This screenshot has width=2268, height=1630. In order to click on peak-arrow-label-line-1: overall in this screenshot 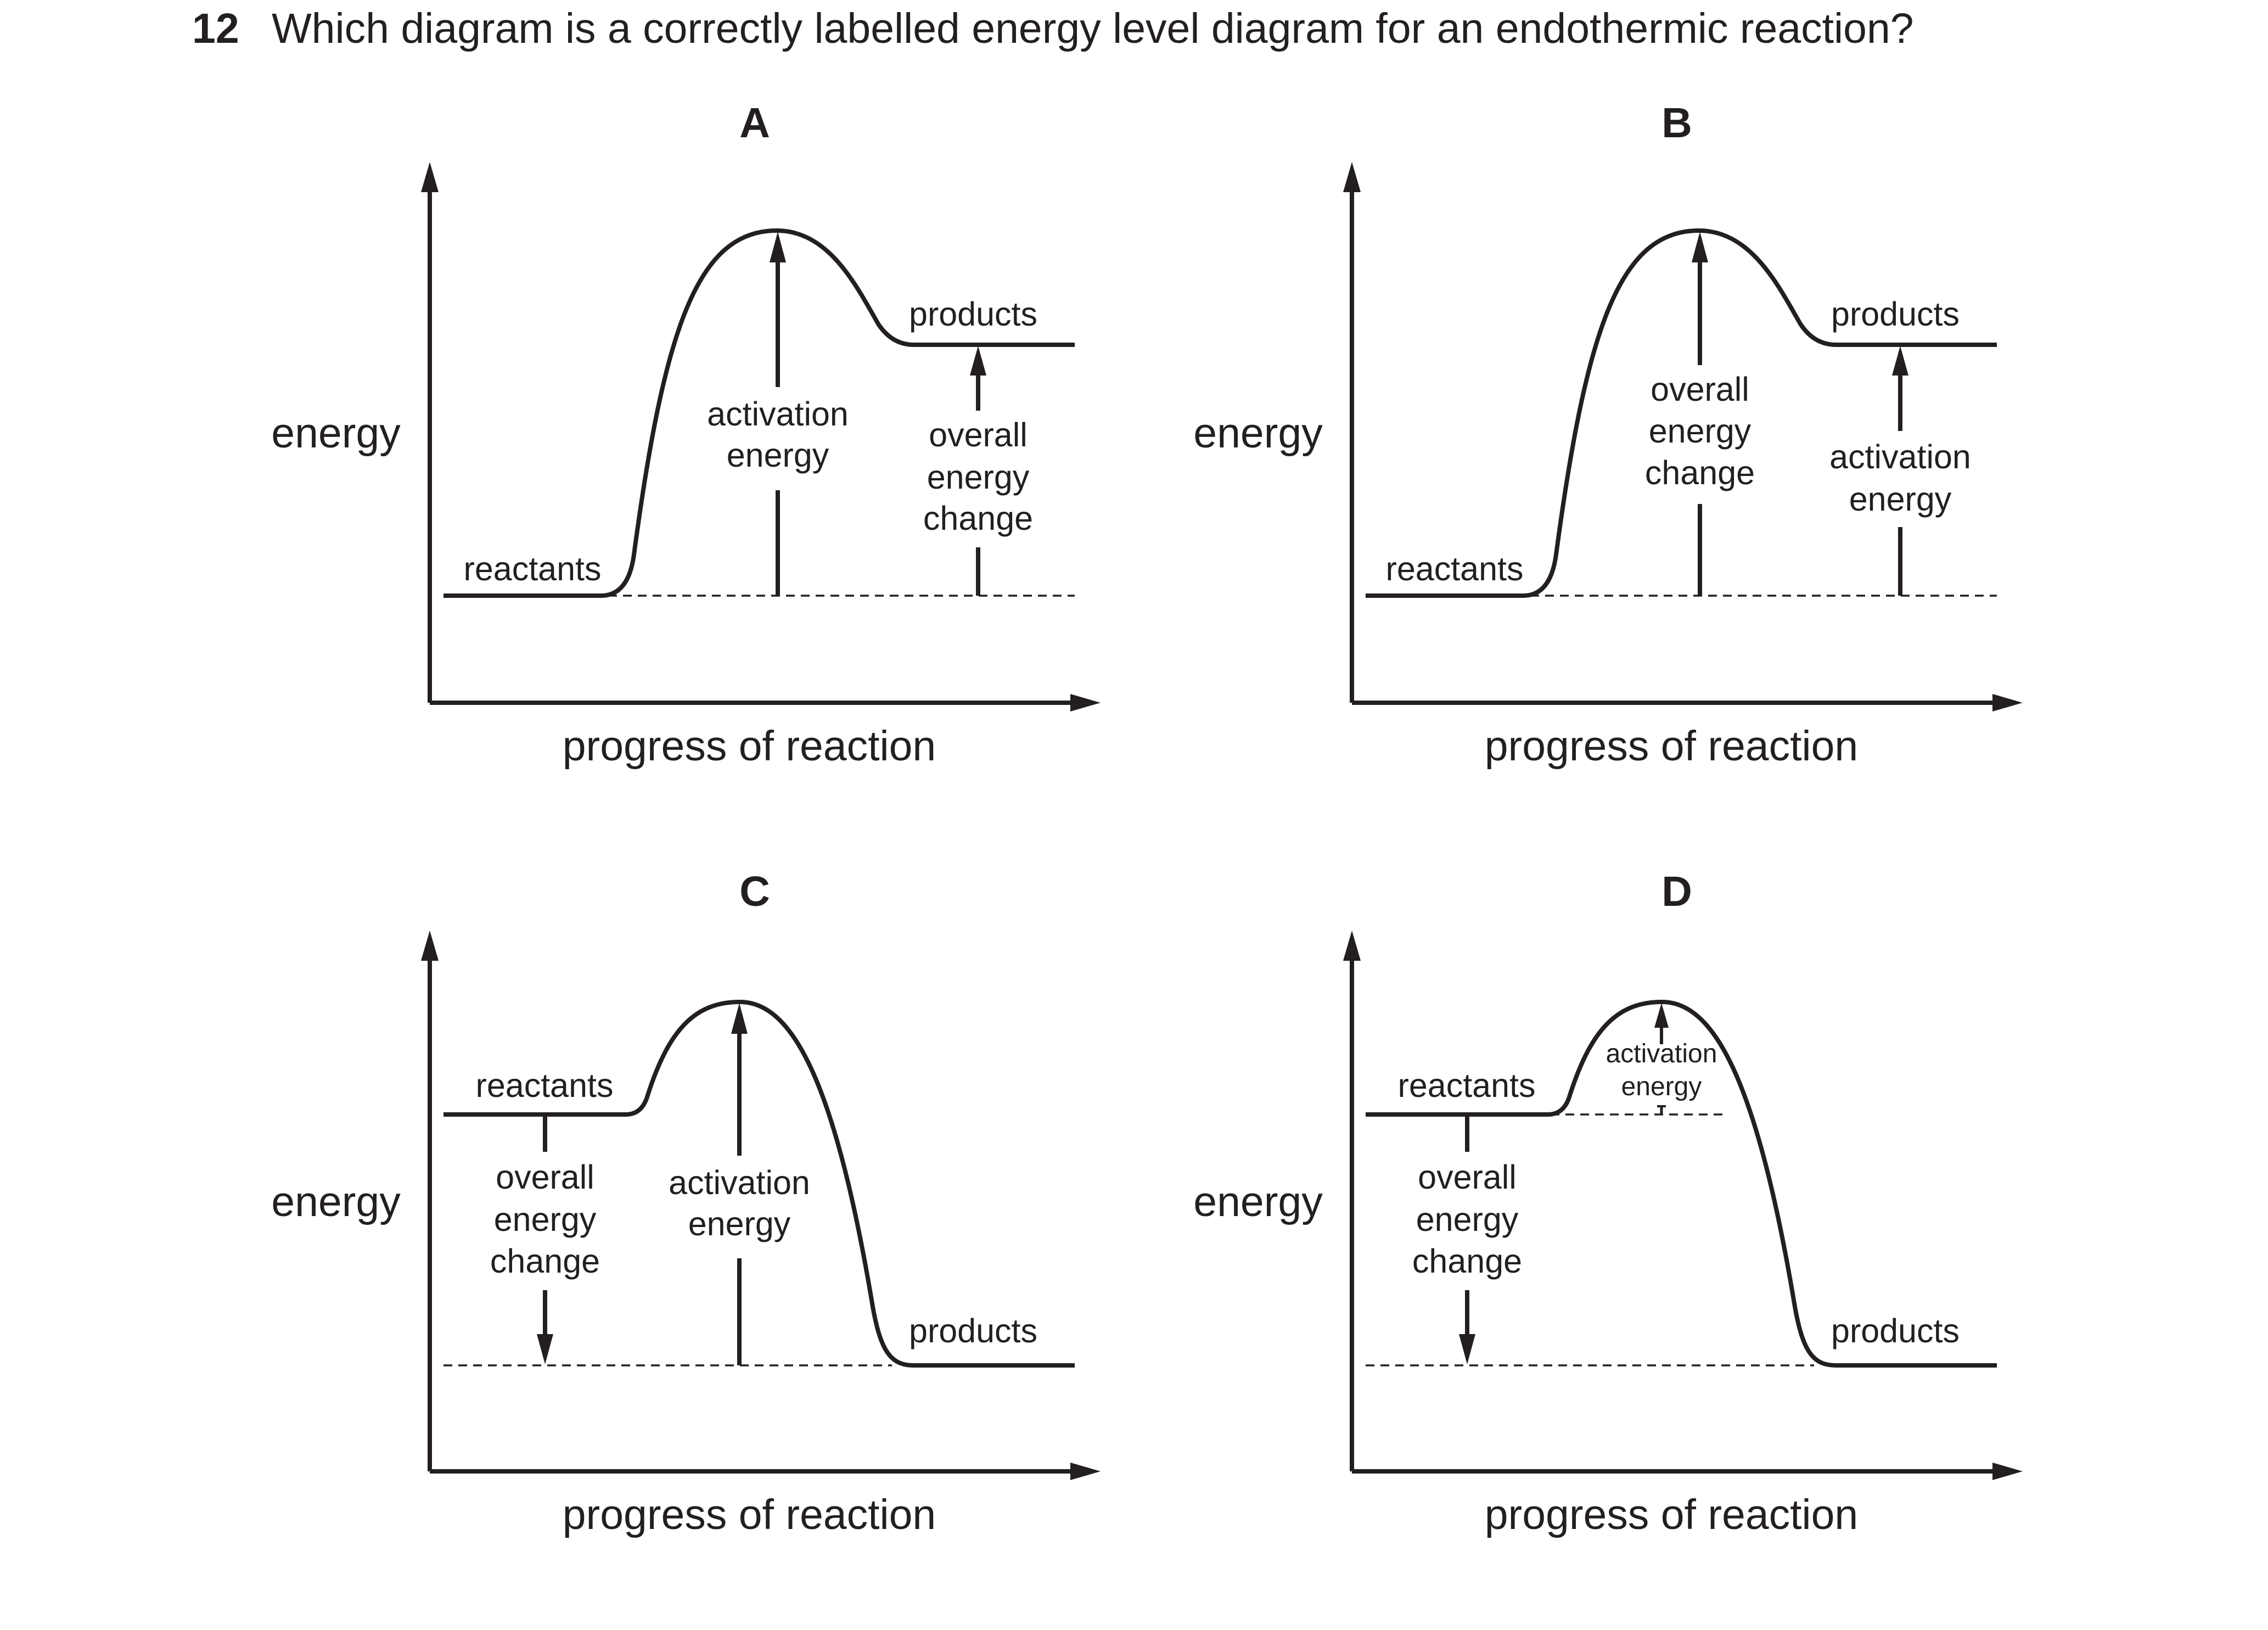, I will do `click(1700, 389)`.